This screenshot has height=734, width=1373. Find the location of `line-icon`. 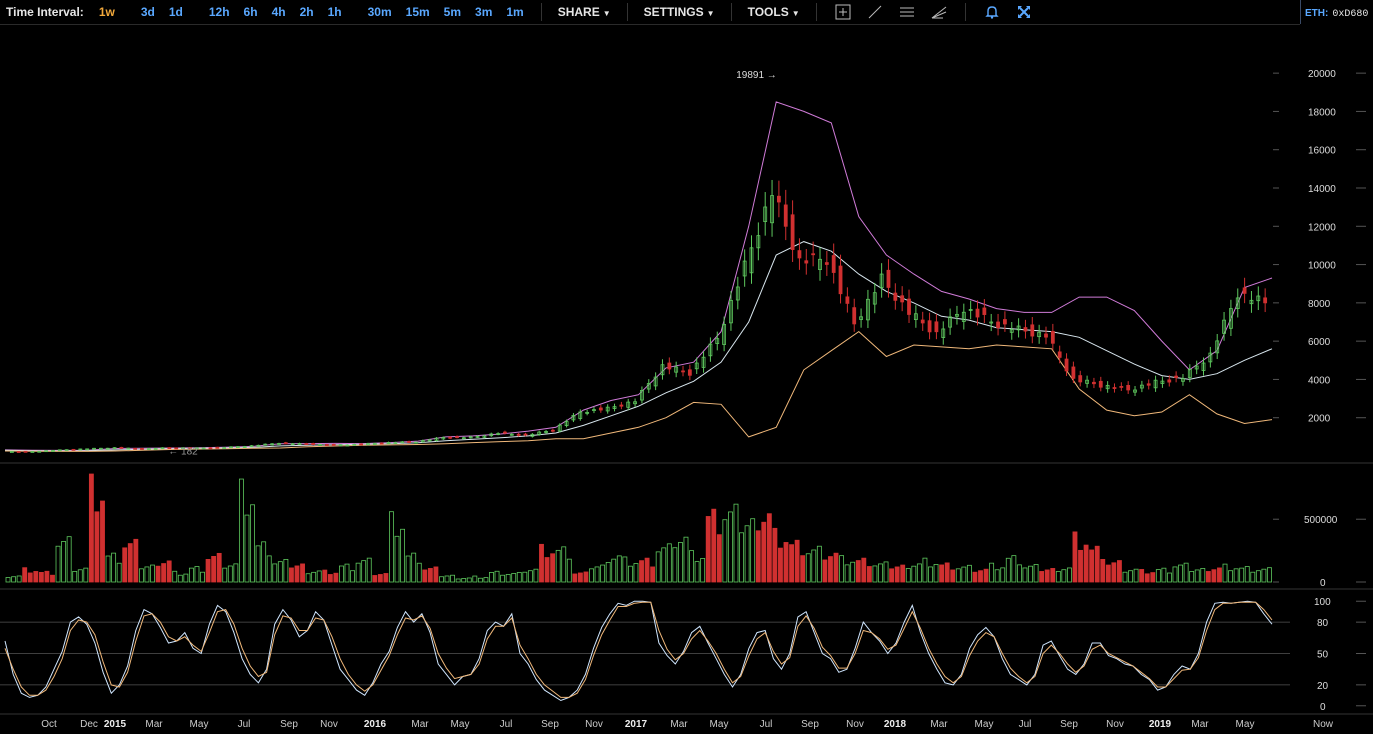

line-icon is located at coordinates (875, 12).